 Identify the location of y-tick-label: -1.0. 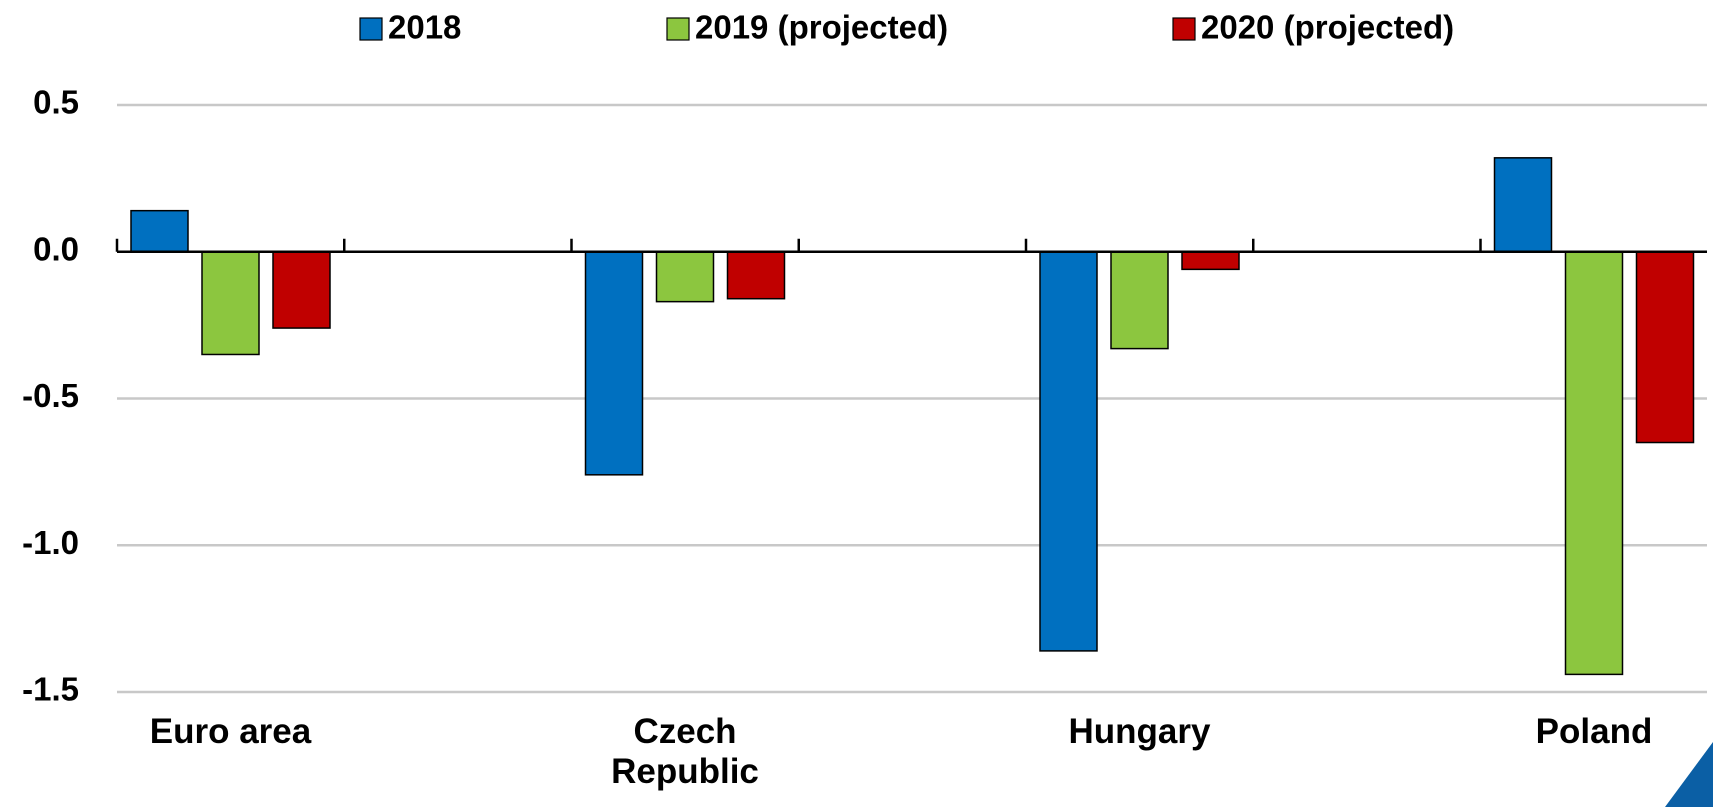
(50, 542).